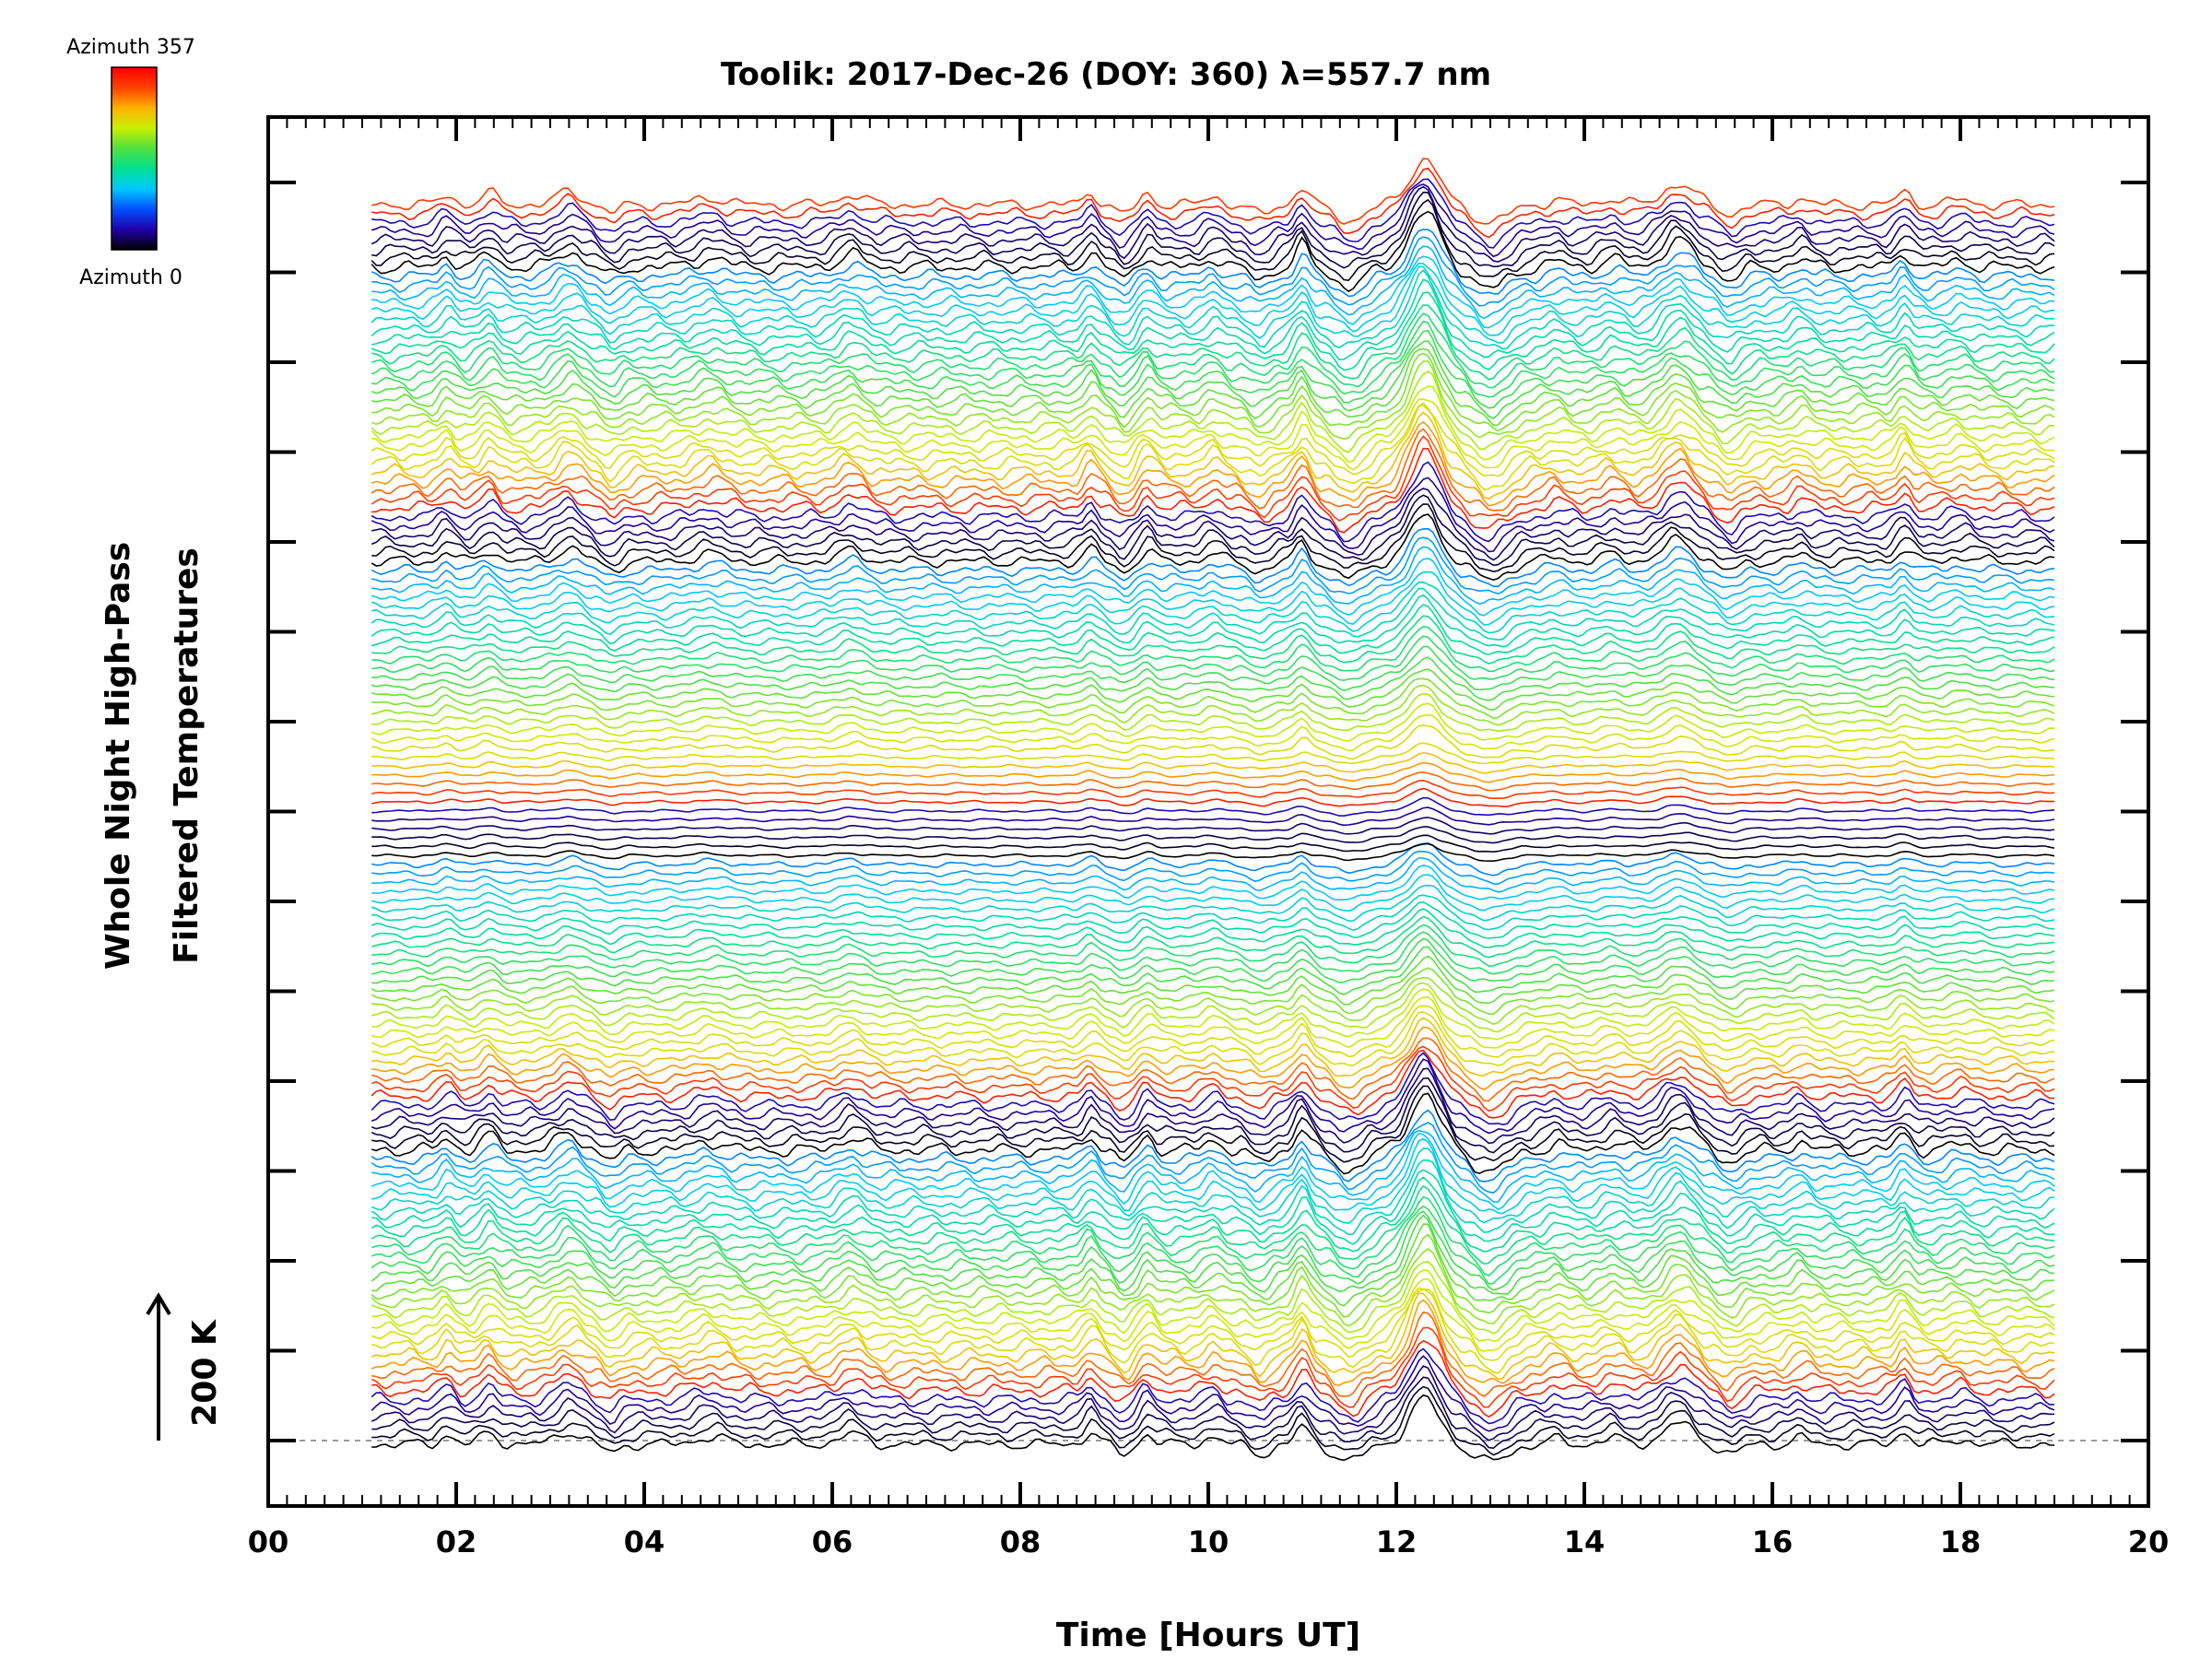  What do you see at coordinates (1773, 1541) in the screenshot?
I see `x-tick-label: 16` at bounding box center [1773, 1541].